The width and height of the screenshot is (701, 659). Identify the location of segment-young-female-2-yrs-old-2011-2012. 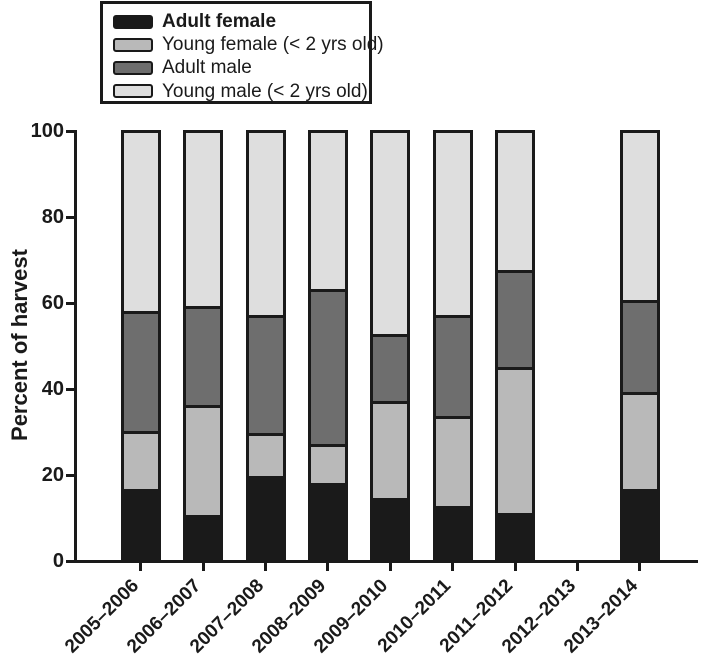
(515, 441).